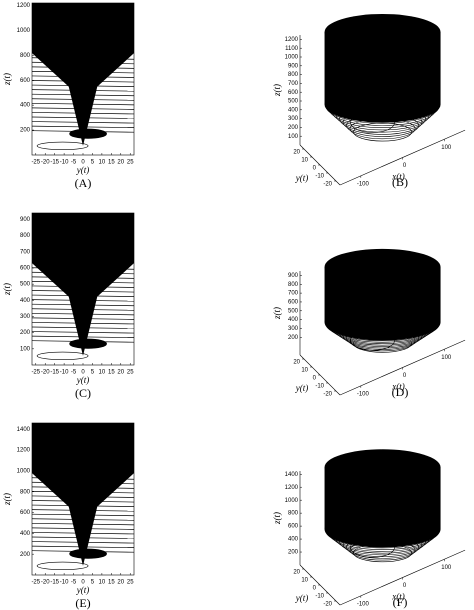 This screenshot has width=474, height=610. I want to click on z-tick-label: 500, so click(293, 311).